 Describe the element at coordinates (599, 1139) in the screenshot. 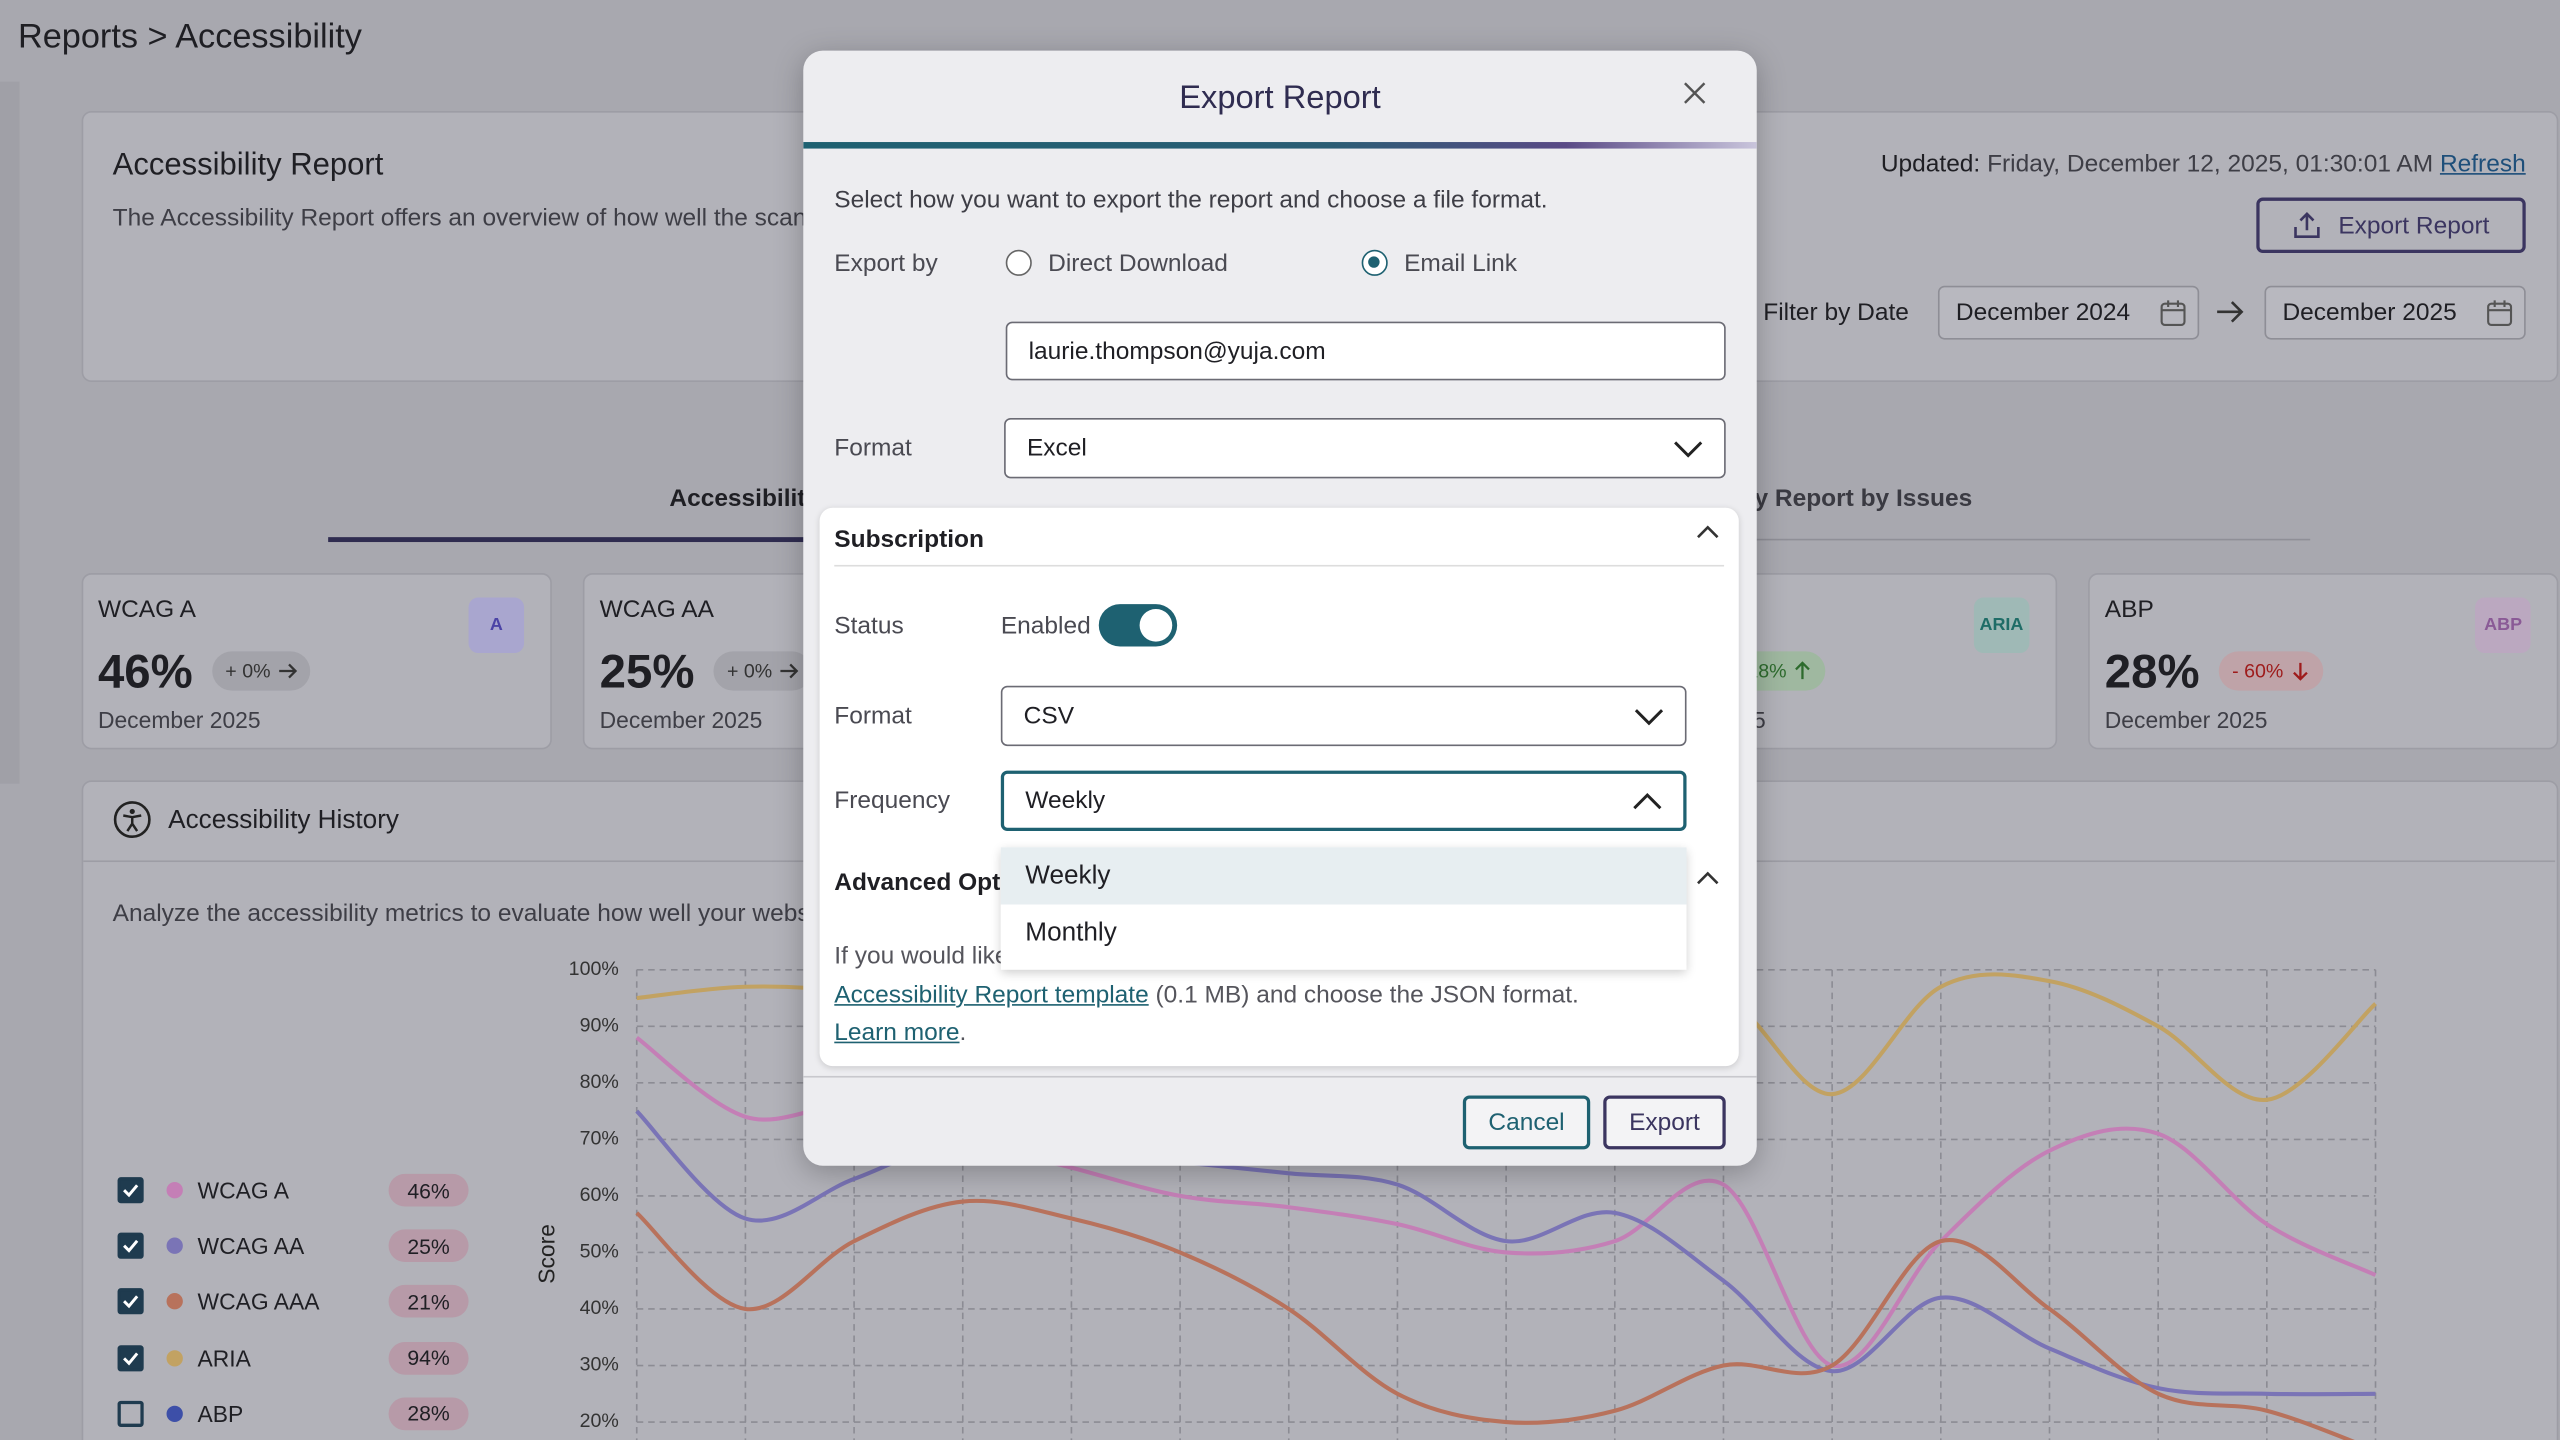

I see `y-tick-label: 70%` at that location.